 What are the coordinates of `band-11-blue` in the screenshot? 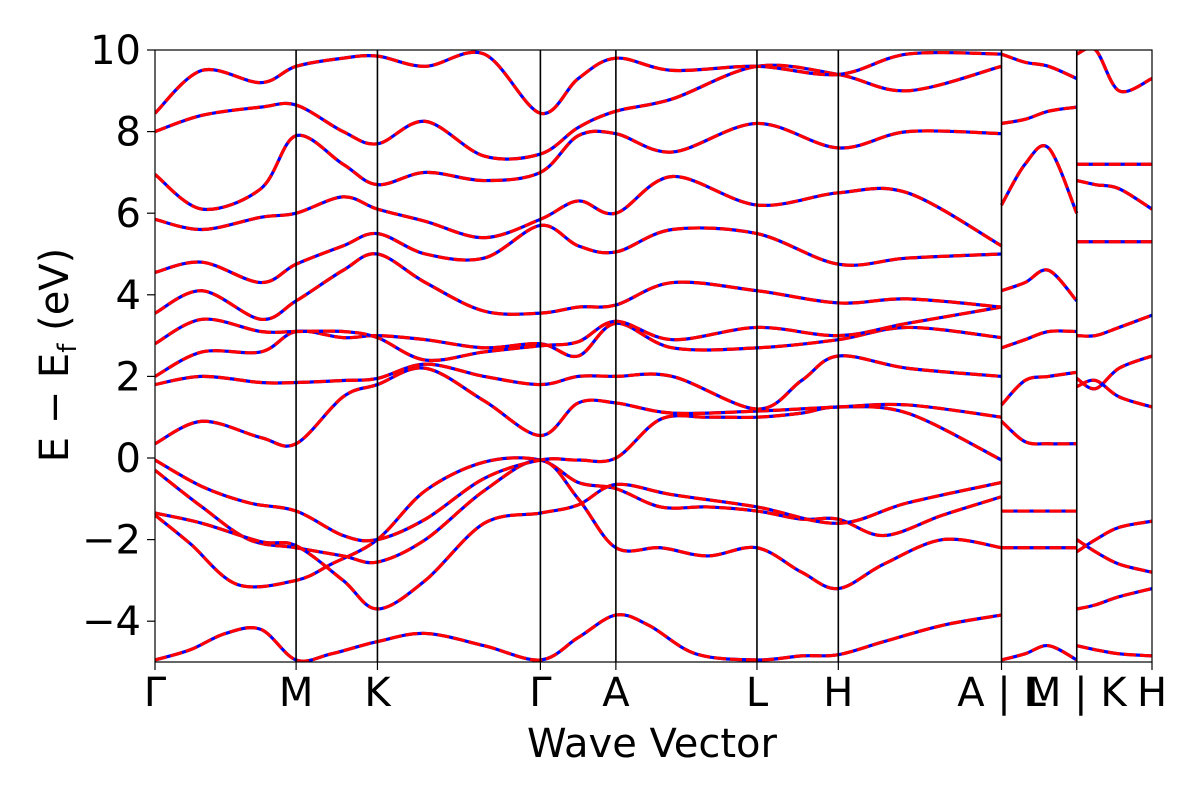 It's located at (579, 211).